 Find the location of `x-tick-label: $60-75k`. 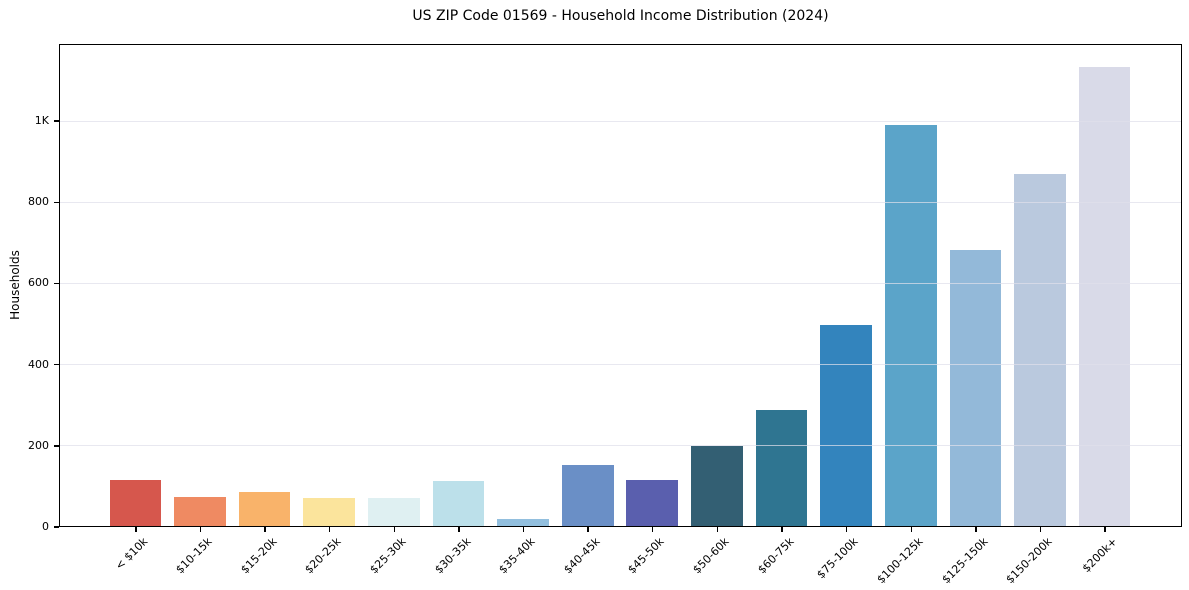

x-tick-label: $60-75k is located at coordinates (775, 556).